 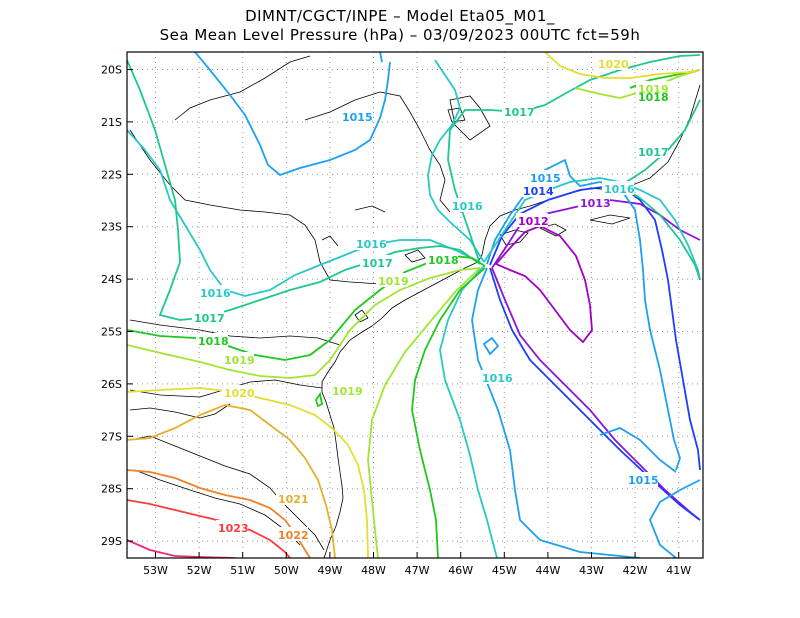 What do you see at coordinates (319, 399) in the screenshot?
I see `isobar-1018-small` at bounding box center [319, 399].